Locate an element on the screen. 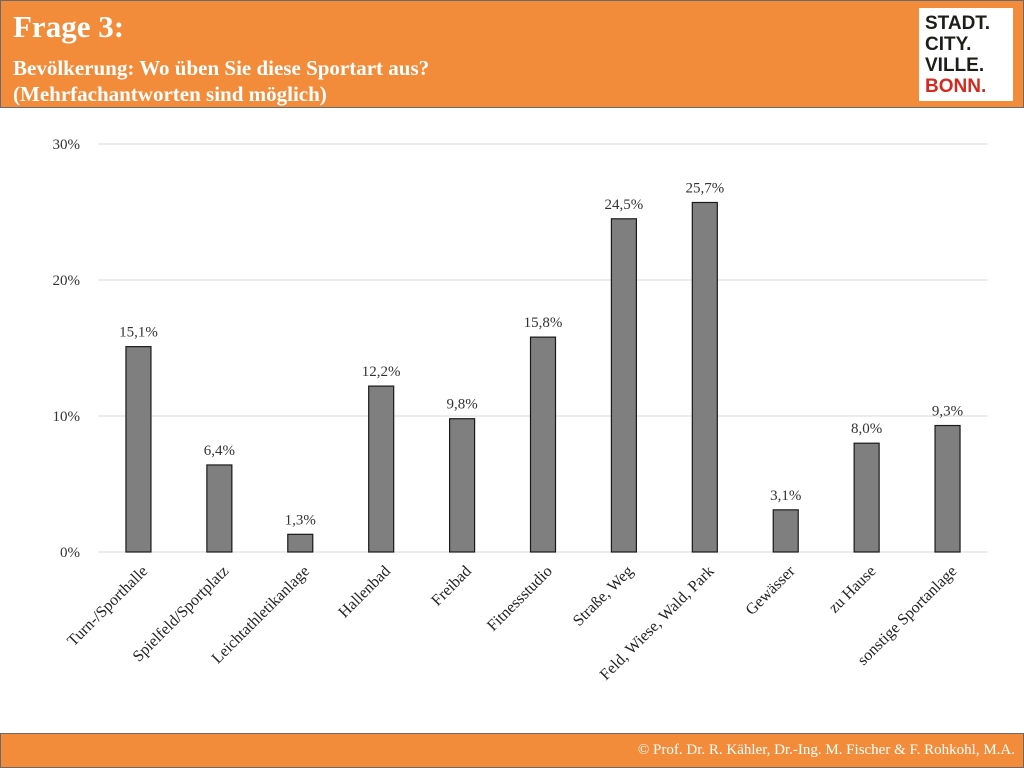  y-tick-label: 0% is located at coordinates (70, 553).